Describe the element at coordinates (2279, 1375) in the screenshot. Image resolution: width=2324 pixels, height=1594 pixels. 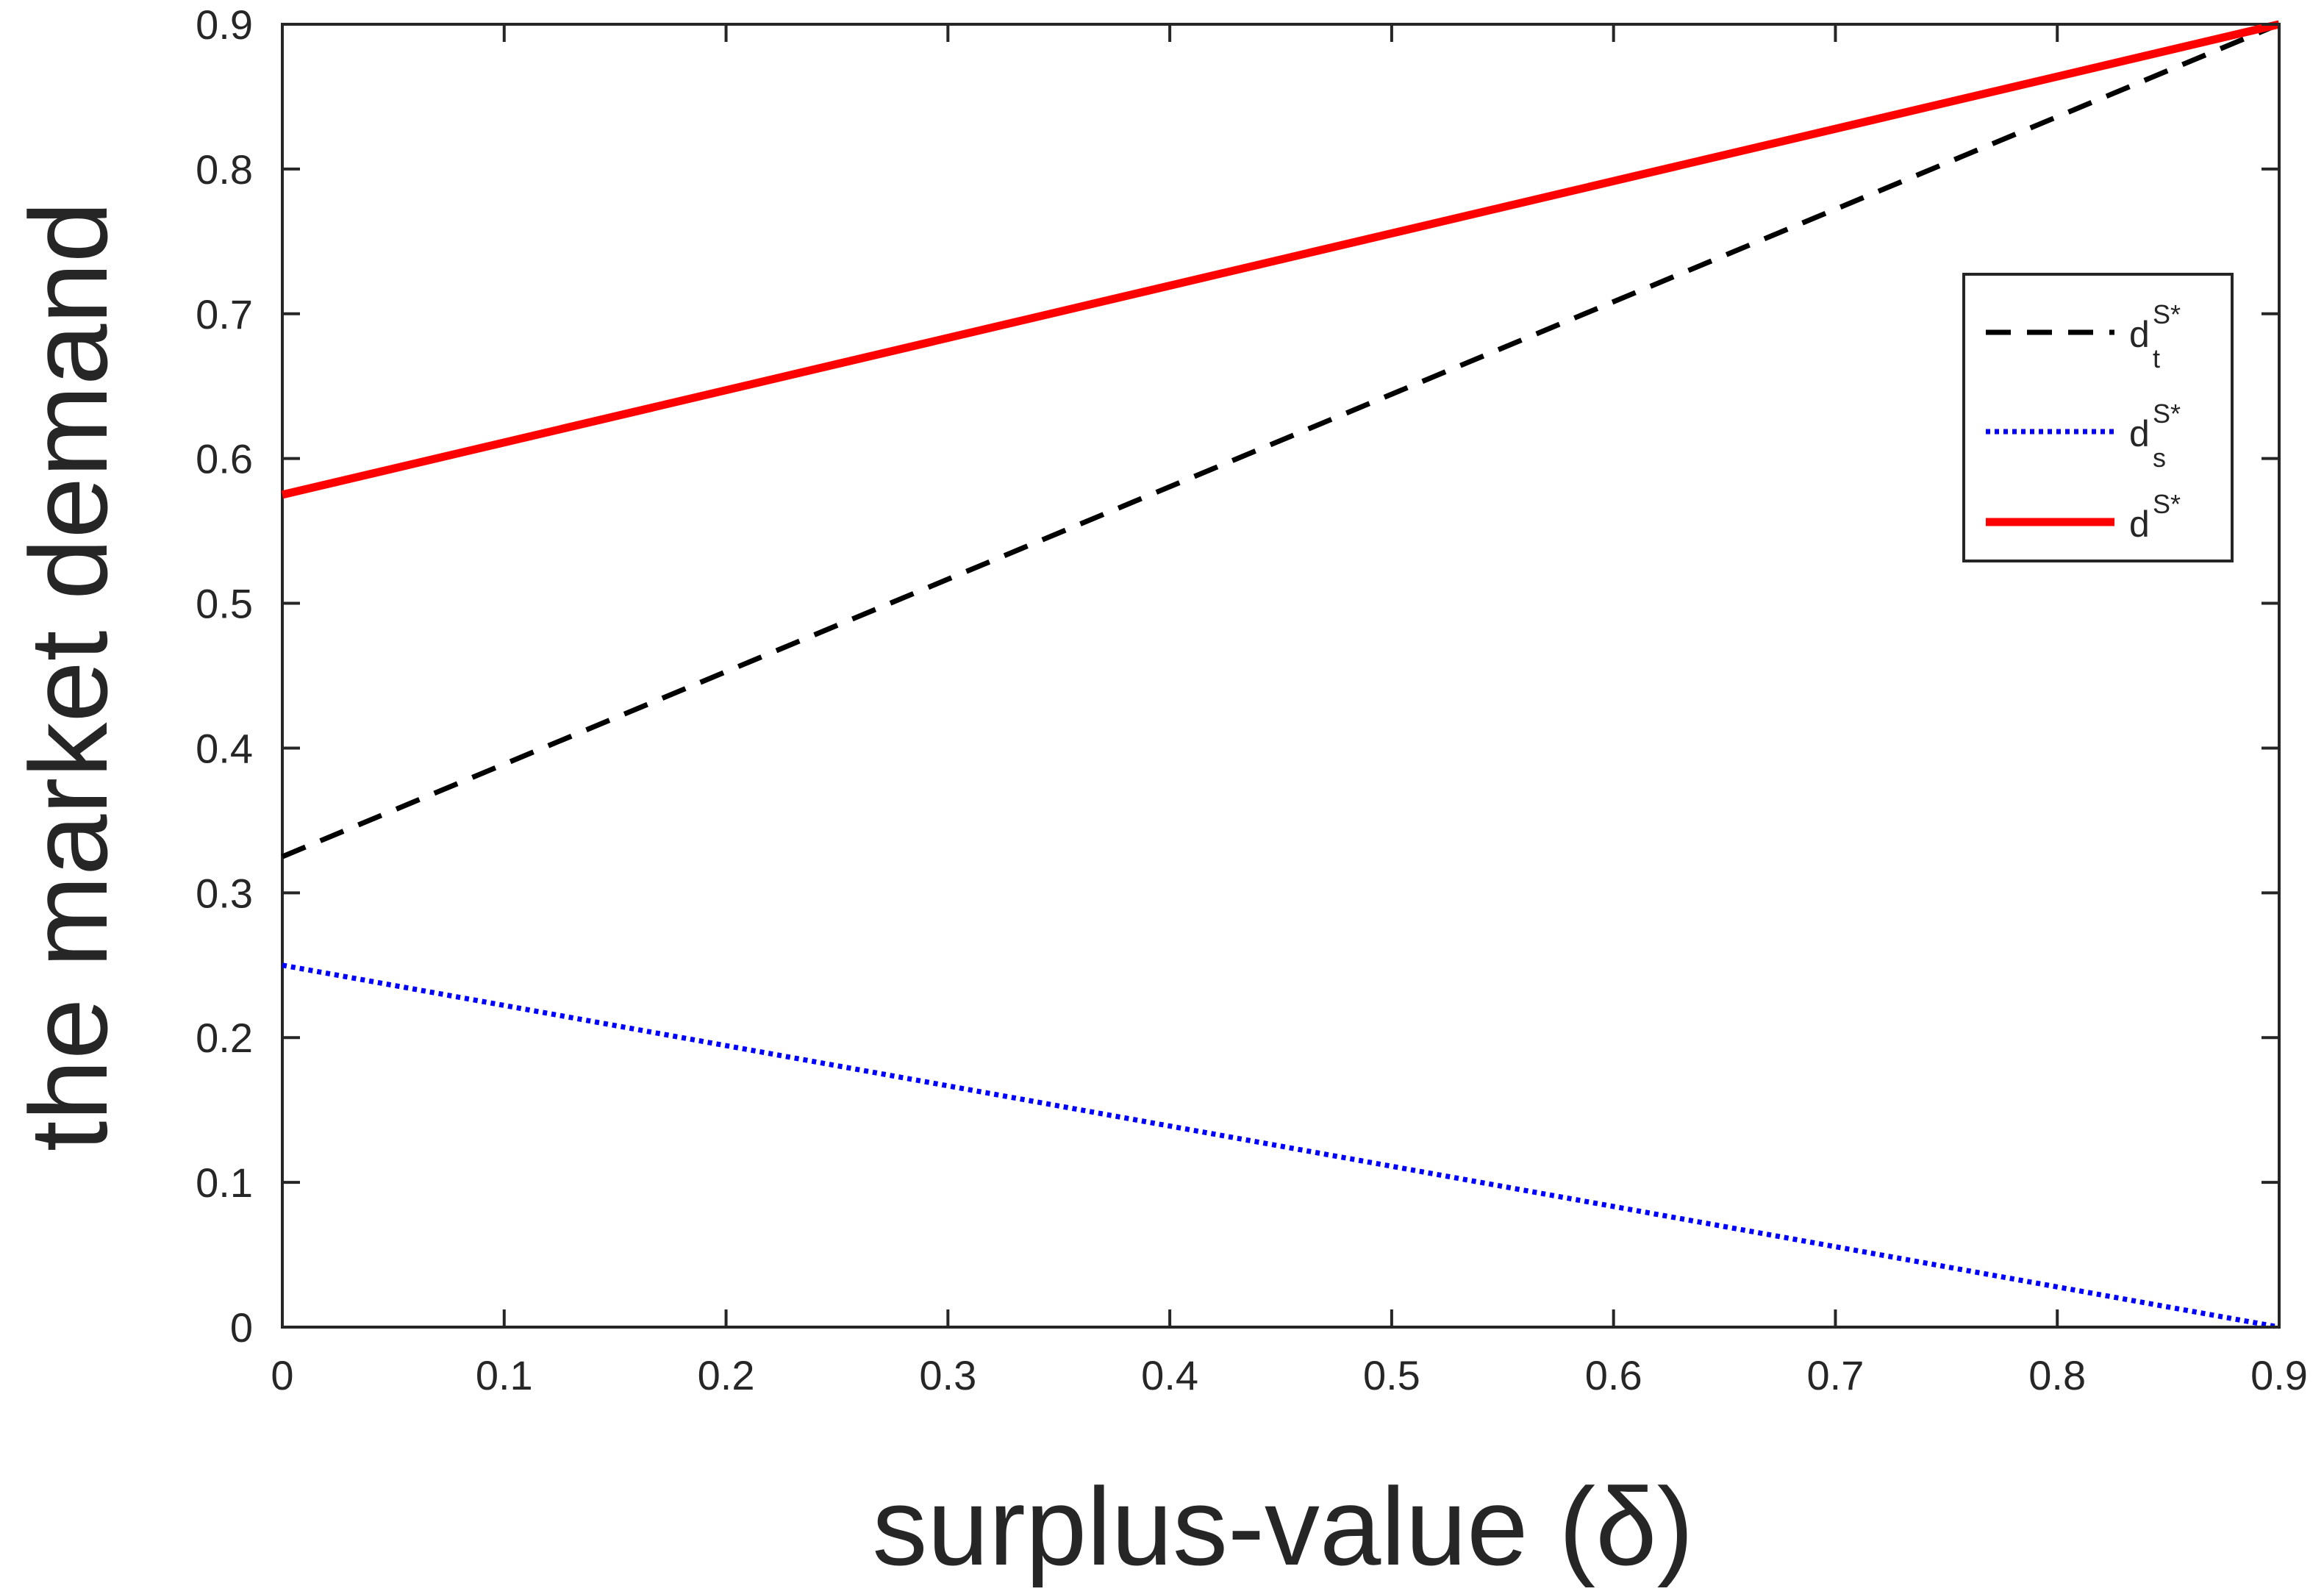
I see `x-tick-label: 0.9` at that location.